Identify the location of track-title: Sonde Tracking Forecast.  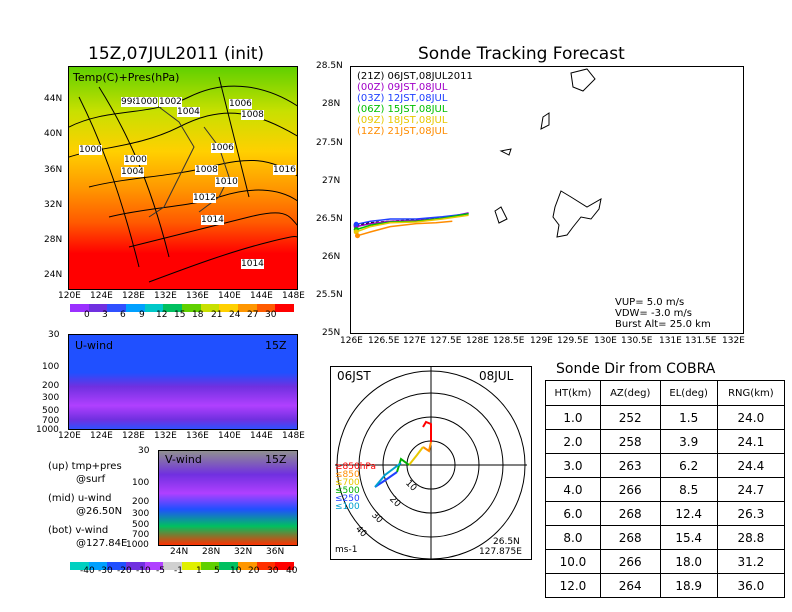
(521, 54).